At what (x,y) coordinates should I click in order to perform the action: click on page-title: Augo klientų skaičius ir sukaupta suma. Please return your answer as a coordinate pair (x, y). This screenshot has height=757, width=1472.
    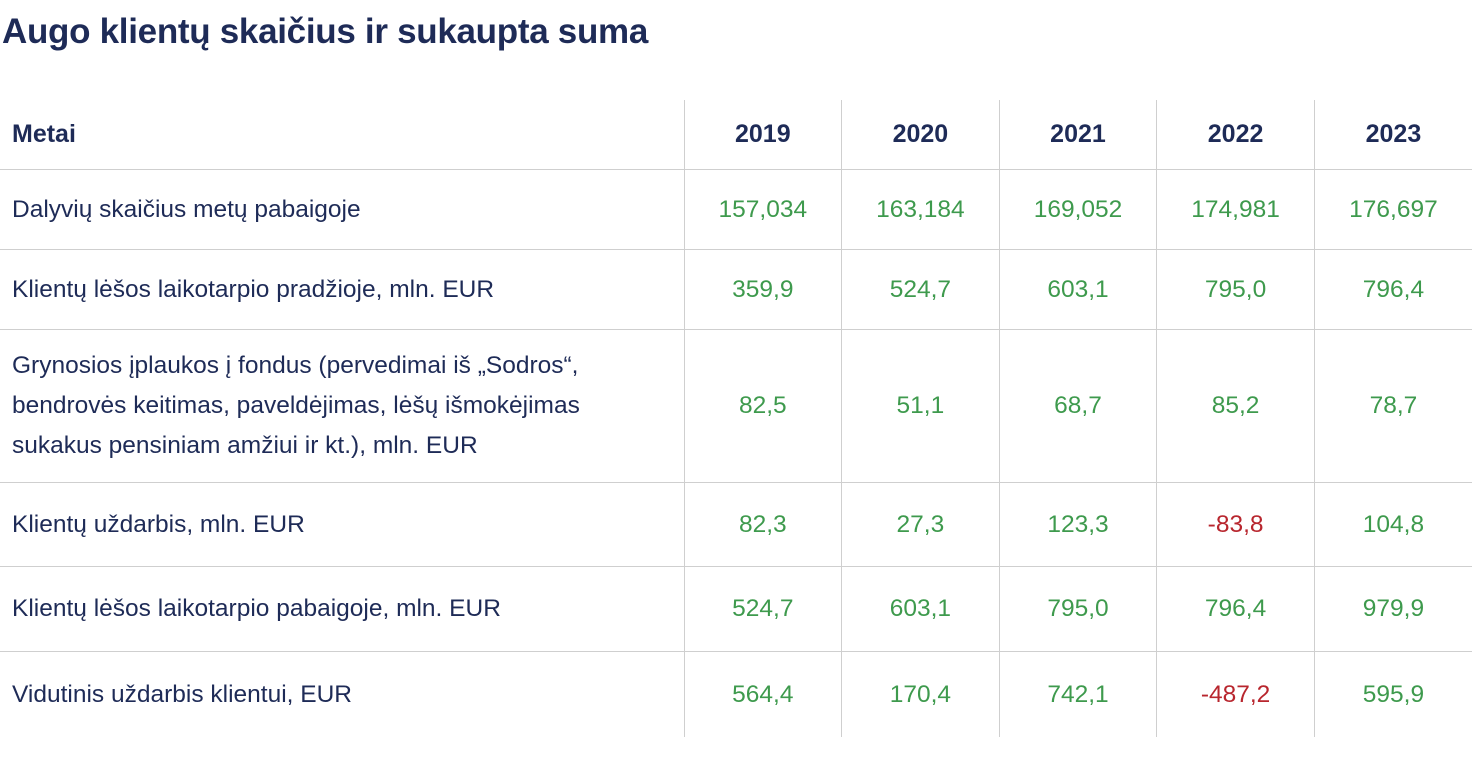
    Looking at the image, I should click on (325, 31).